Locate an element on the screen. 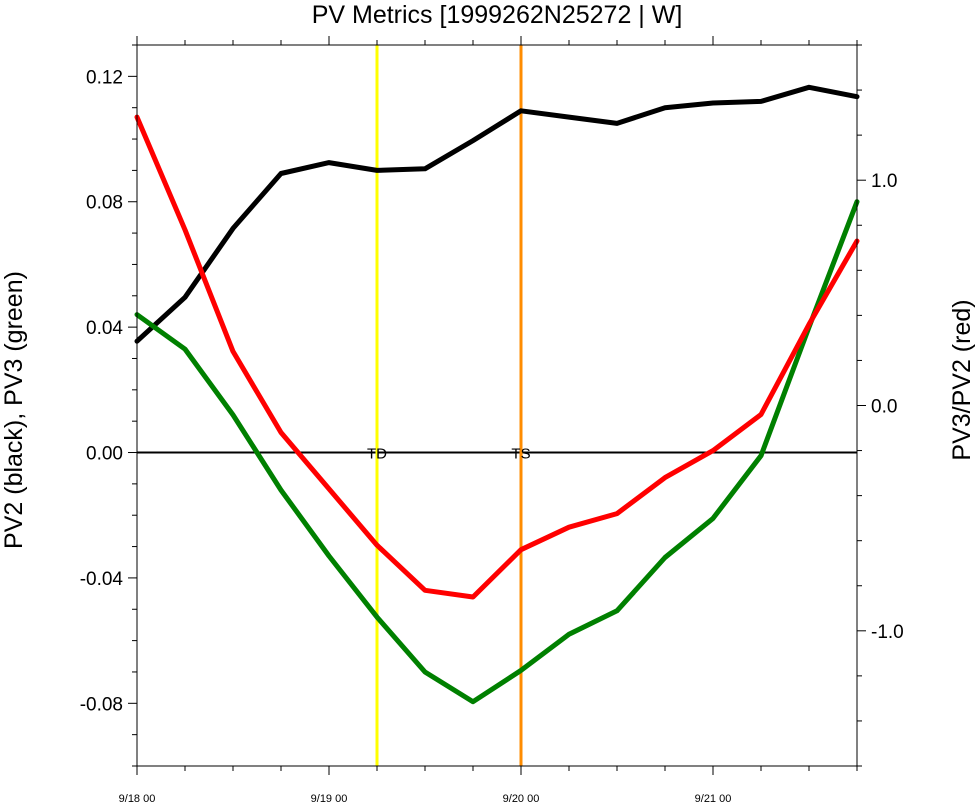  y-left-tick-label: 0.08 is located at coordinates (104, 203).